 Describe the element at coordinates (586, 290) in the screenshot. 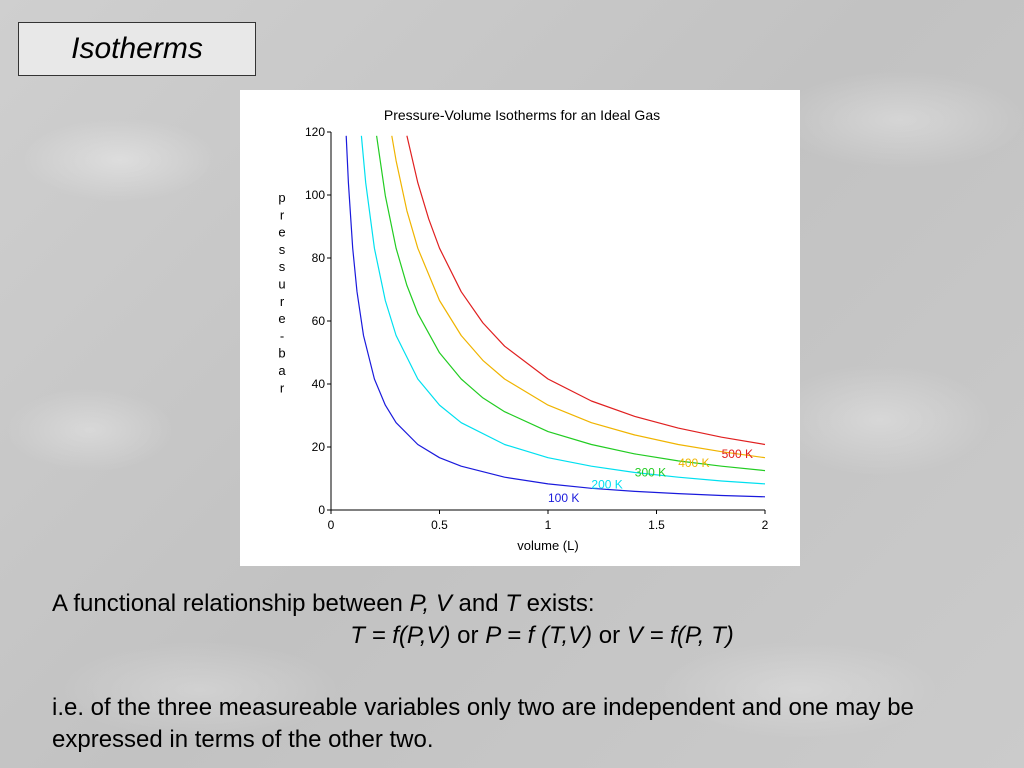

I see `series-line` at that location.